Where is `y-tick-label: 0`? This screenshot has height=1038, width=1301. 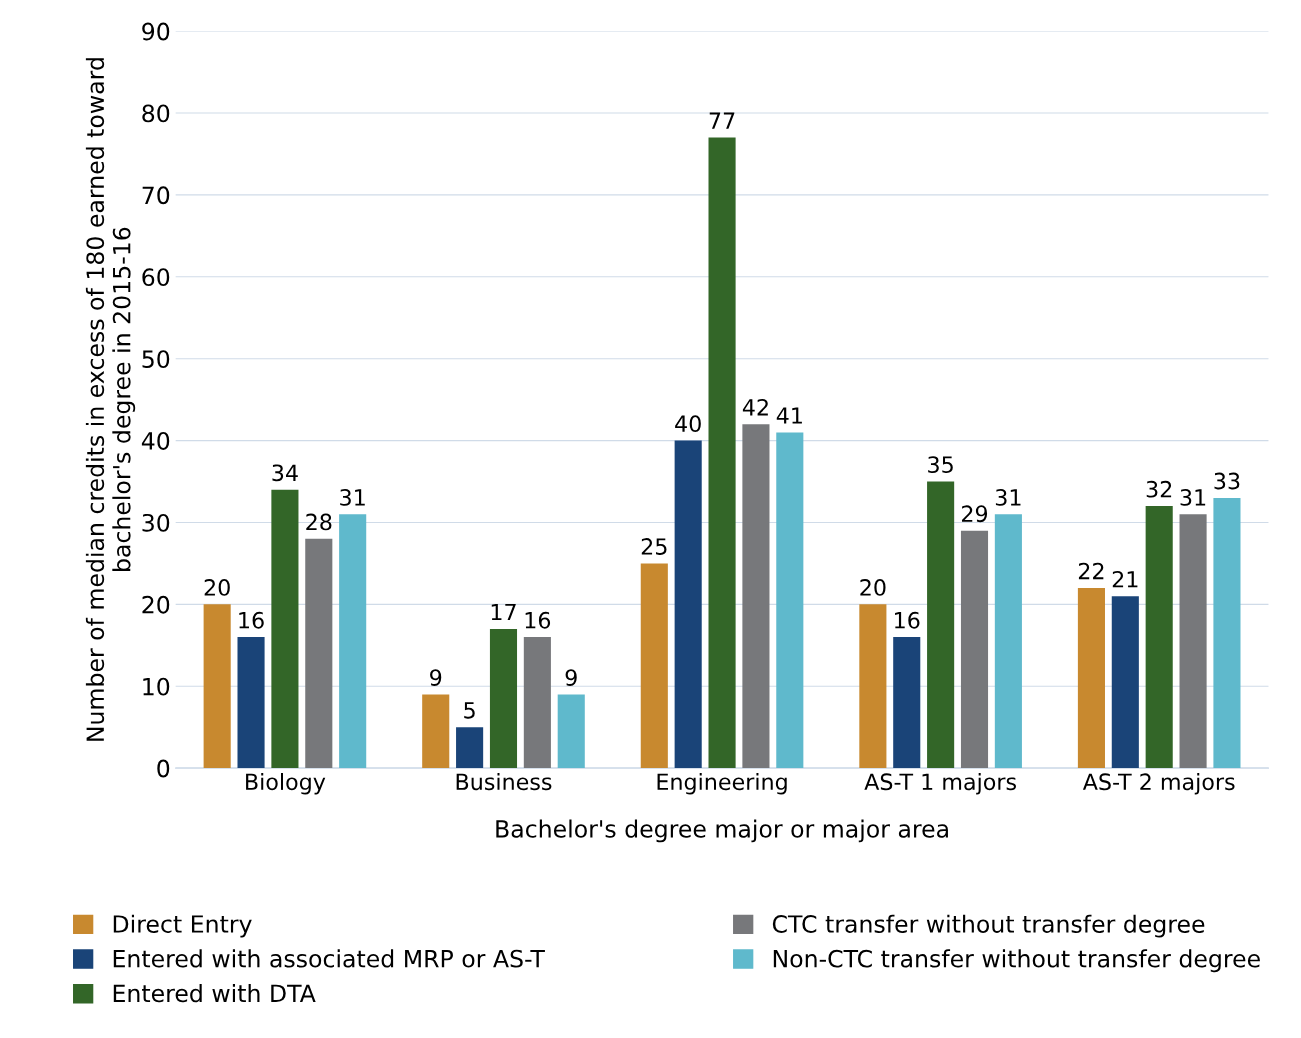 y-tick-label: 0 is located at coordinates (163, 768).